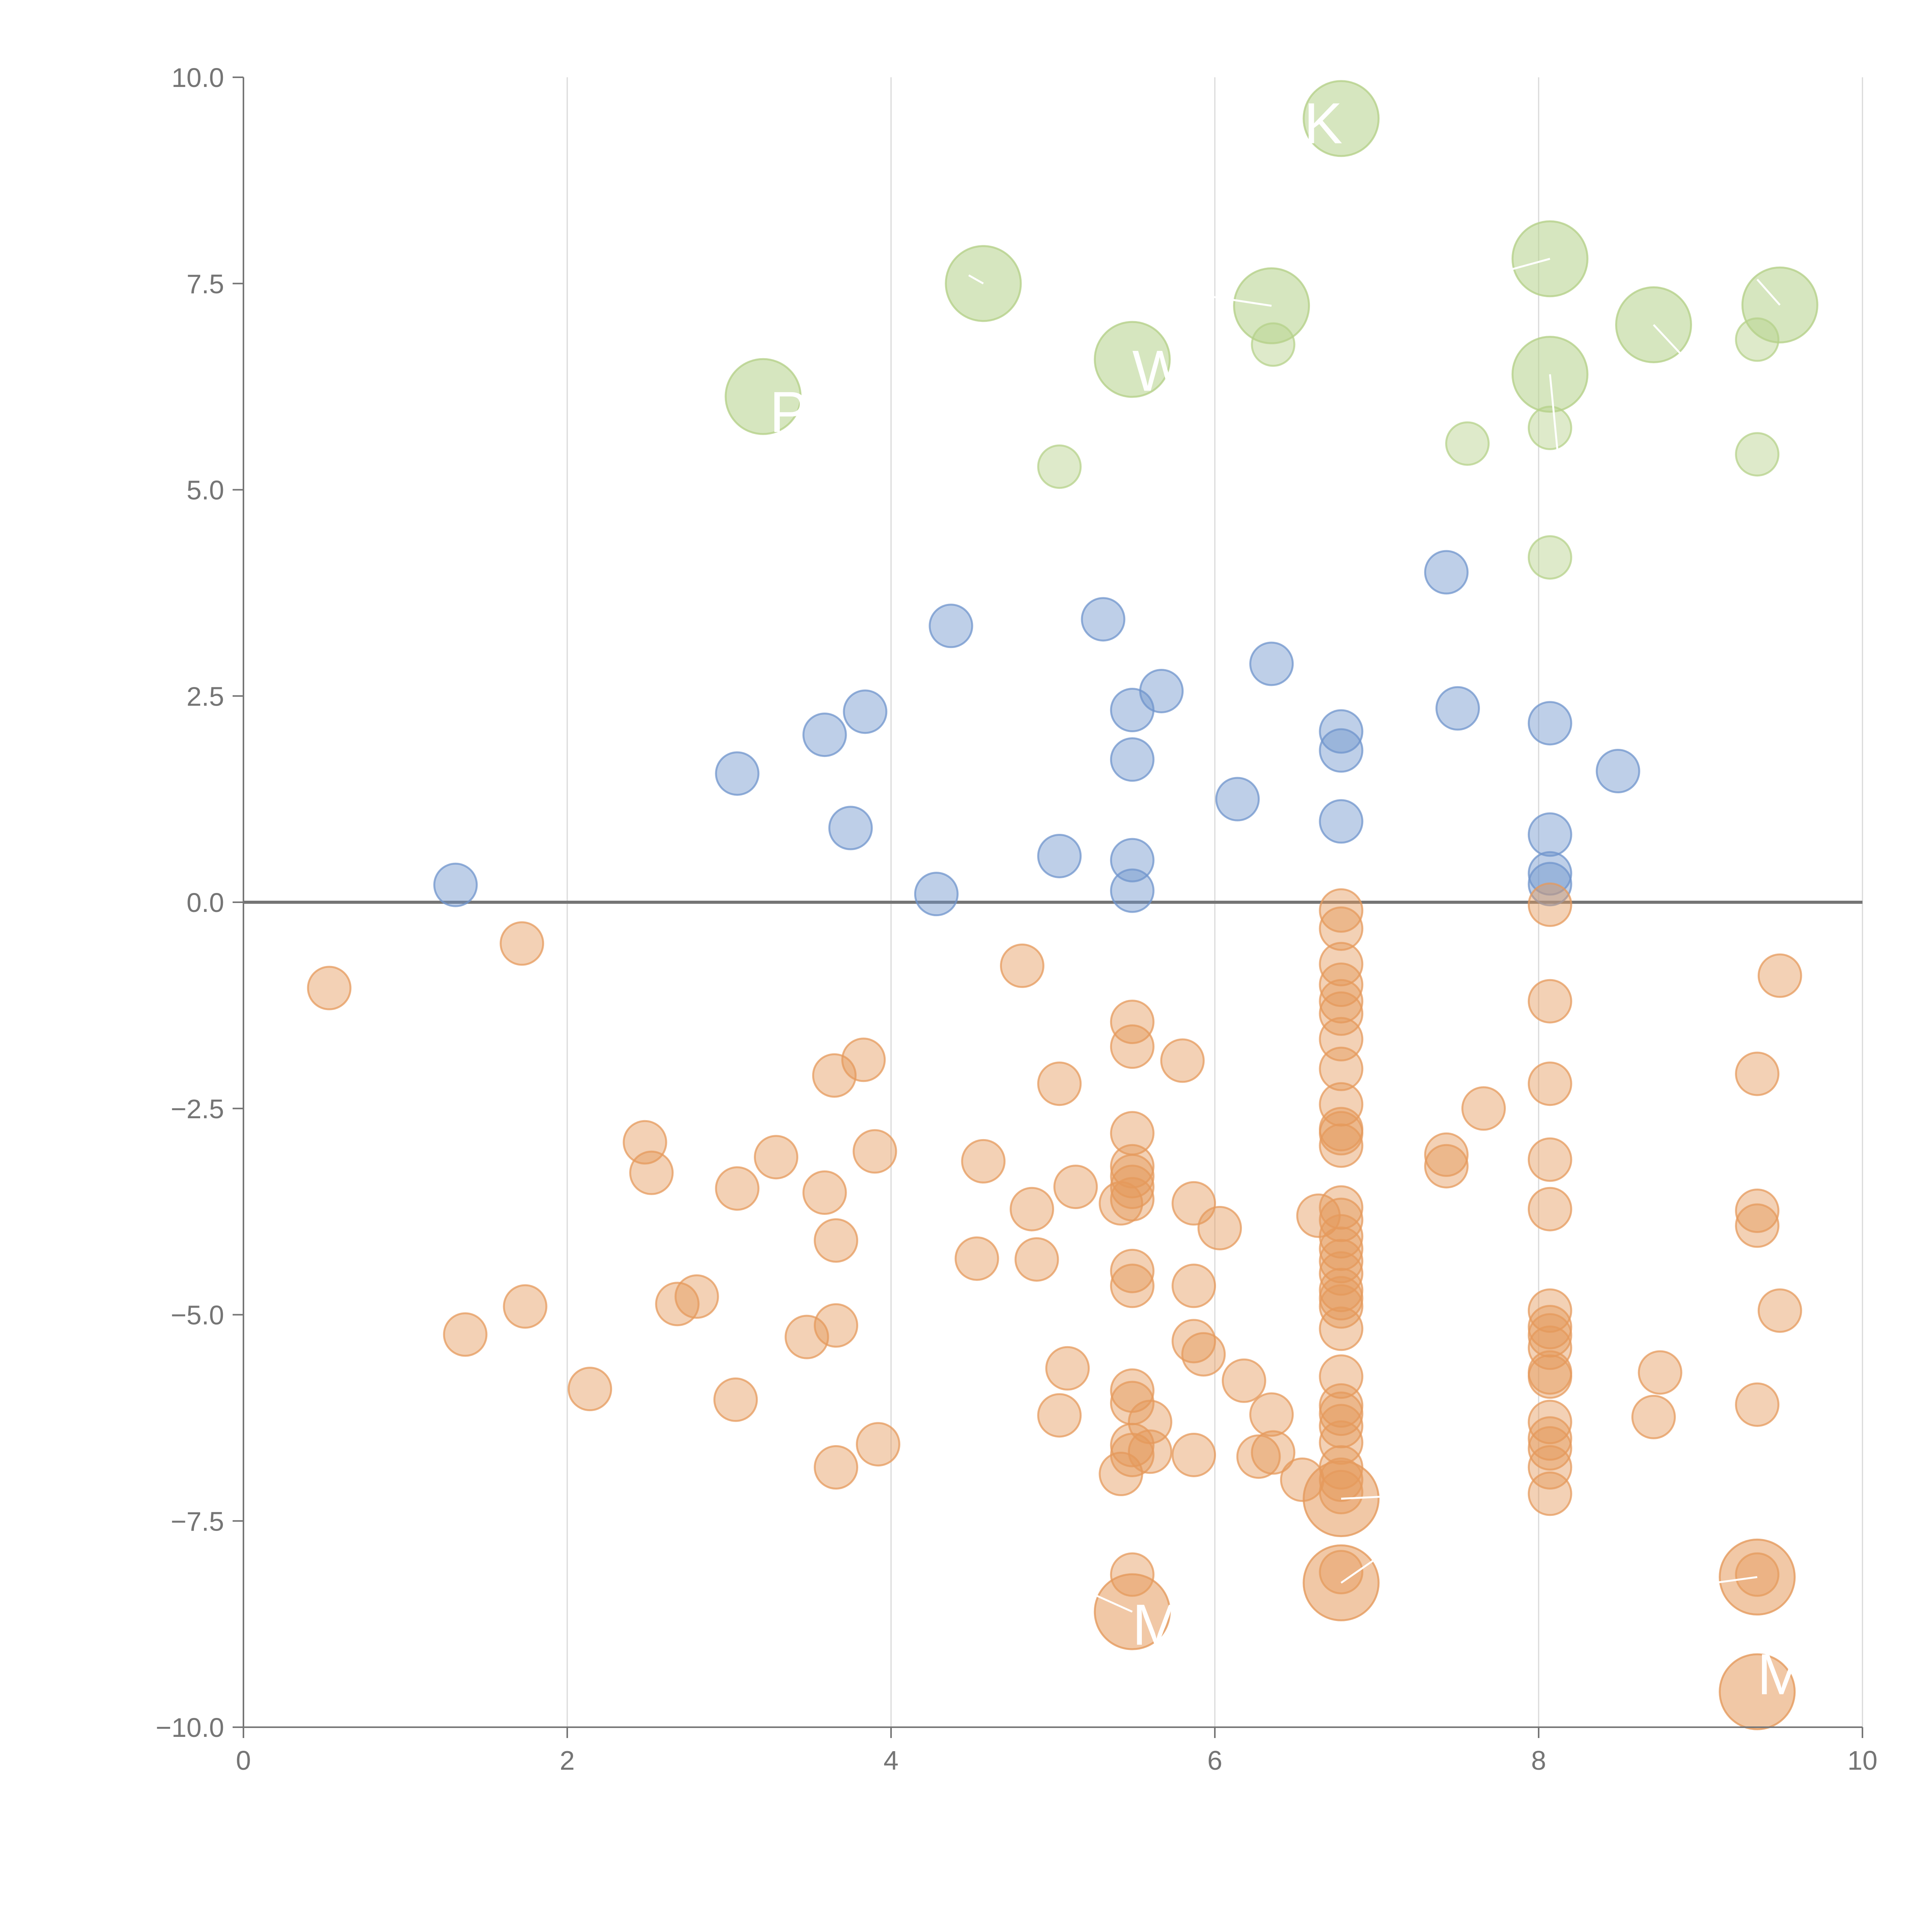  I want to click on x-tick-label: 4, so click(892, 1760).